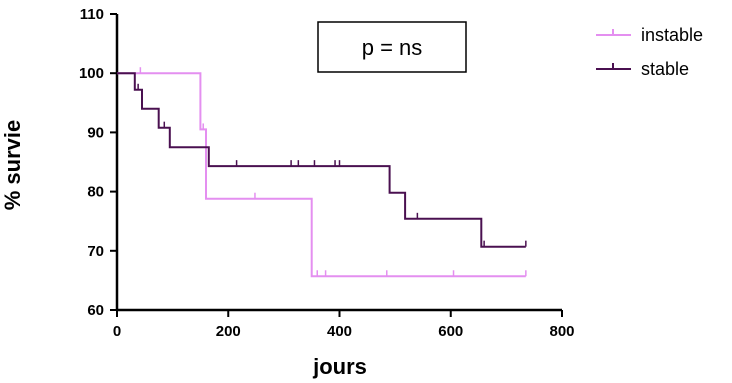 This screenshot has height=383, width=732. What do you see at coordinates (561, 331) in the screenshot?
I see `x-tick-label: 800` at bounding box center [561, 331].